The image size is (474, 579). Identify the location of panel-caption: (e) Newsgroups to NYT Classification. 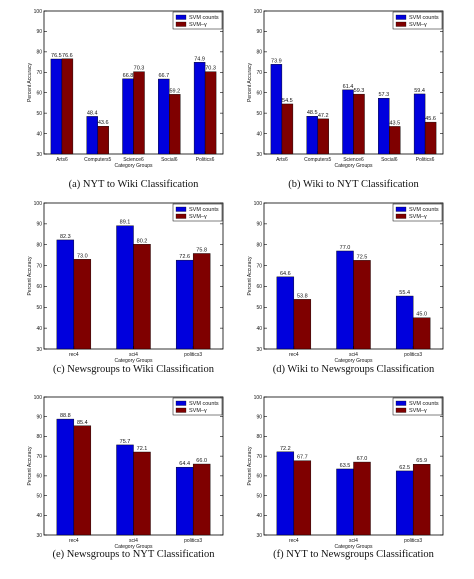
(134, 554).